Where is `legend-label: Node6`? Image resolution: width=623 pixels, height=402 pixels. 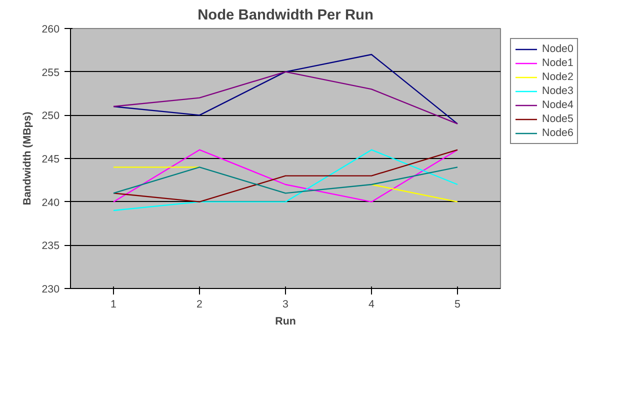 legend-label: Node6 is located at coordinates (558, 133).